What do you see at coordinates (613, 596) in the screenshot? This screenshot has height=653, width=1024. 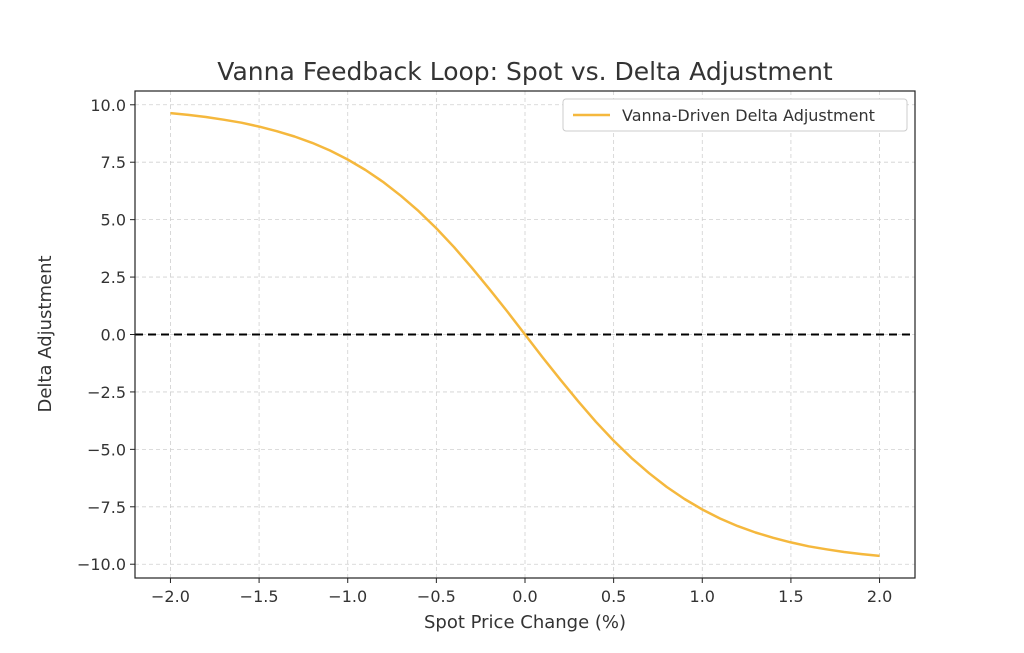 I see `x-tick-label: 0.5` at bounding box center [613, 596].